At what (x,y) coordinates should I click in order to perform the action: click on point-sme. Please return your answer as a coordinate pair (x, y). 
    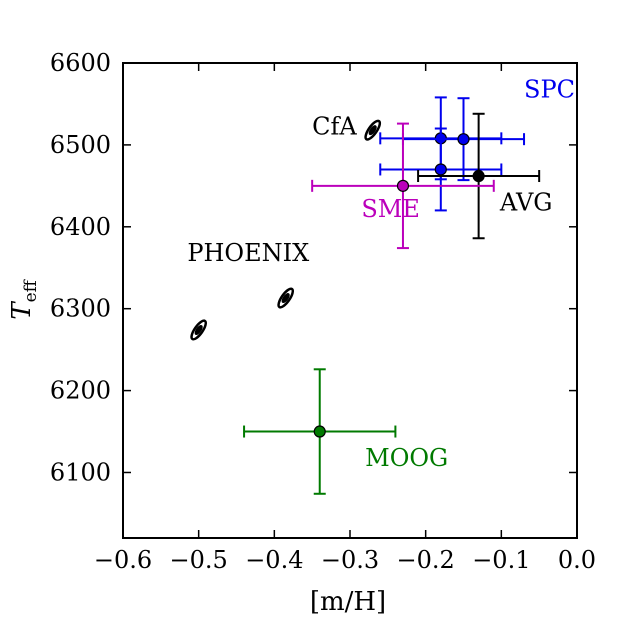
    Looking at the image, I should click on (403, 186).